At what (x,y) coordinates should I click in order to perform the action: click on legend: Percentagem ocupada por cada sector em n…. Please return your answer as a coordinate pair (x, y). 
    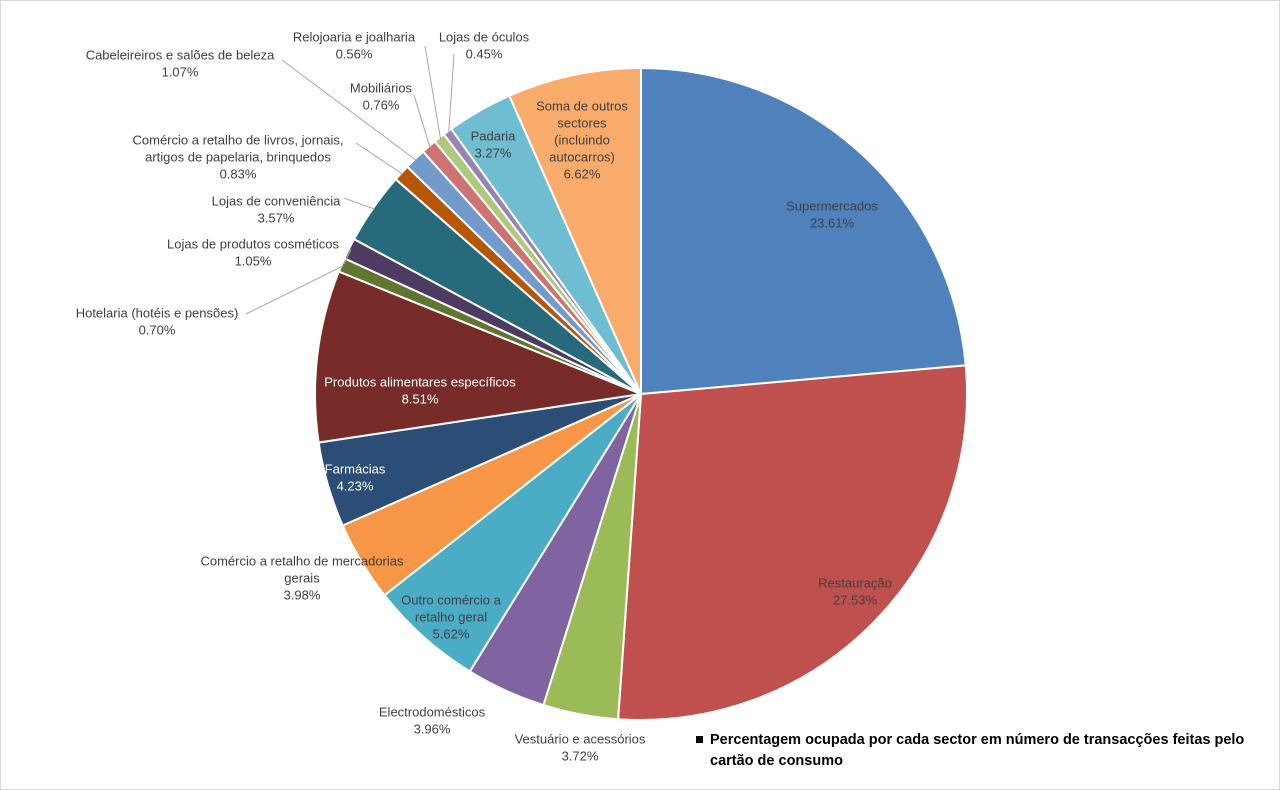
    Looking at the image, I should click on (981, 751).